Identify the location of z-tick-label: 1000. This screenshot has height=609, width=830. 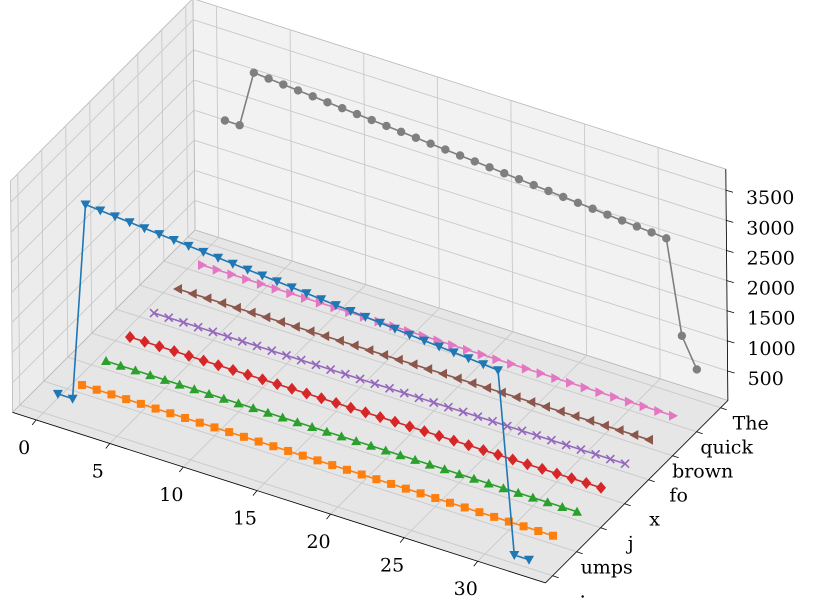
(771, 349).